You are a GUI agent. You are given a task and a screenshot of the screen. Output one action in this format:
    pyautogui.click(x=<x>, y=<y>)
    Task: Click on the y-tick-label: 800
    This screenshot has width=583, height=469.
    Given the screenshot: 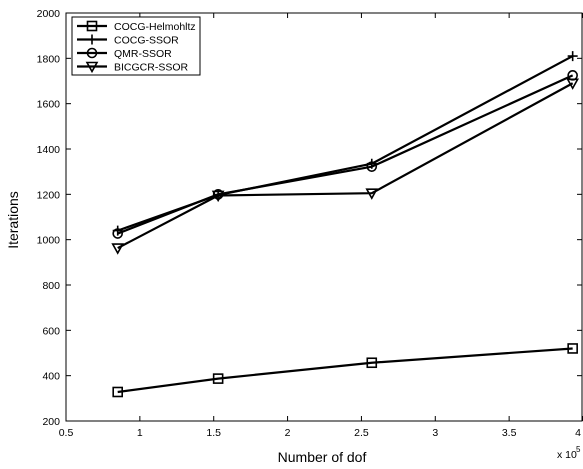 What is the action you would take?
    pyautogui.click(x=51, y=286)
    